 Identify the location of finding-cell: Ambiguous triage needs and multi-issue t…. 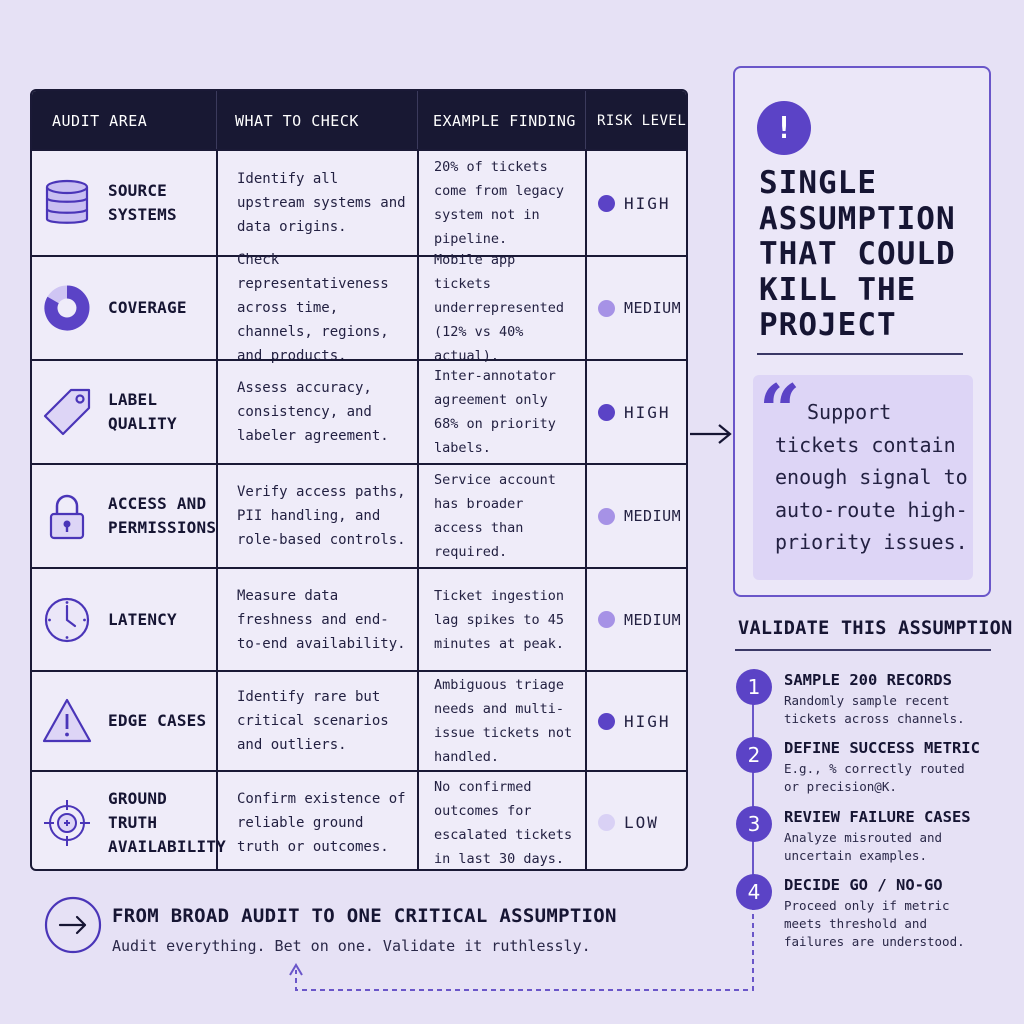
(501, 721).